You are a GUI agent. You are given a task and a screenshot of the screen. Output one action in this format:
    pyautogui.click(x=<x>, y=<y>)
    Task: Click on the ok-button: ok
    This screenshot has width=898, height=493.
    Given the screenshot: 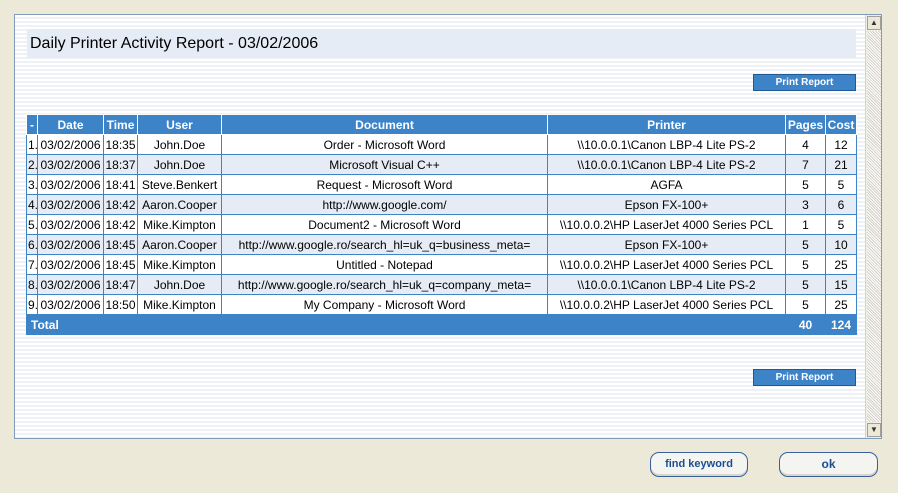 What is the action you would take?
    pyautogui.click(x=828, y=464)
    